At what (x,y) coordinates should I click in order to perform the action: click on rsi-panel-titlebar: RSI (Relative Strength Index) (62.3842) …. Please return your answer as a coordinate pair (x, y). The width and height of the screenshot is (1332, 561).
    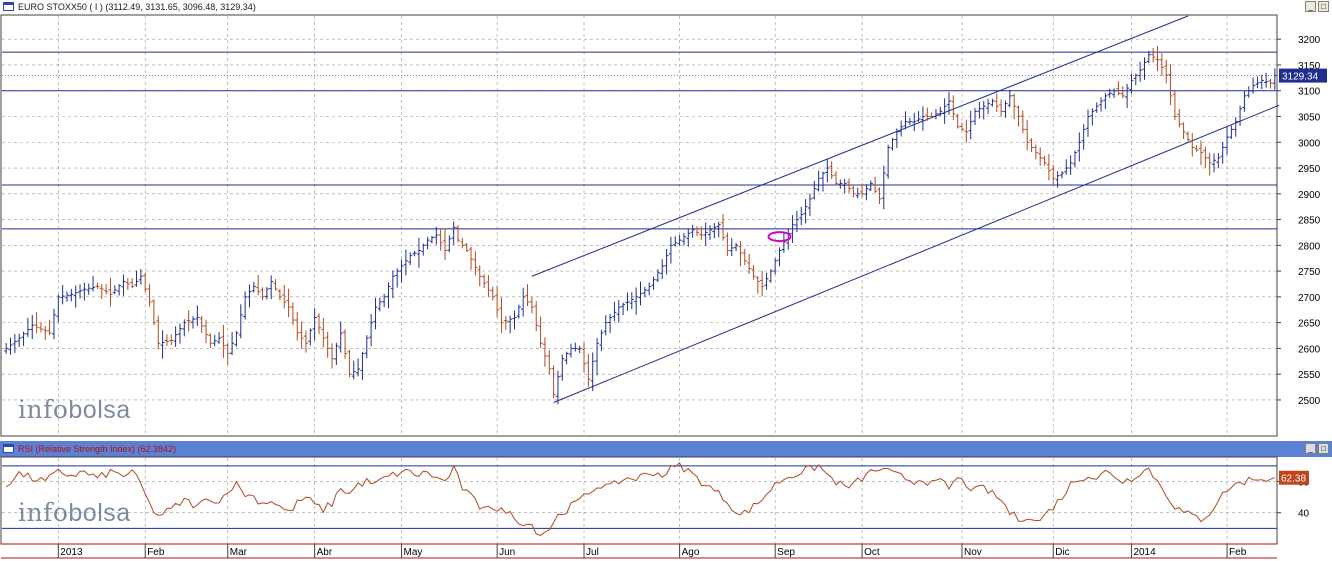
    Looking at the image, I should click on (666, 449).